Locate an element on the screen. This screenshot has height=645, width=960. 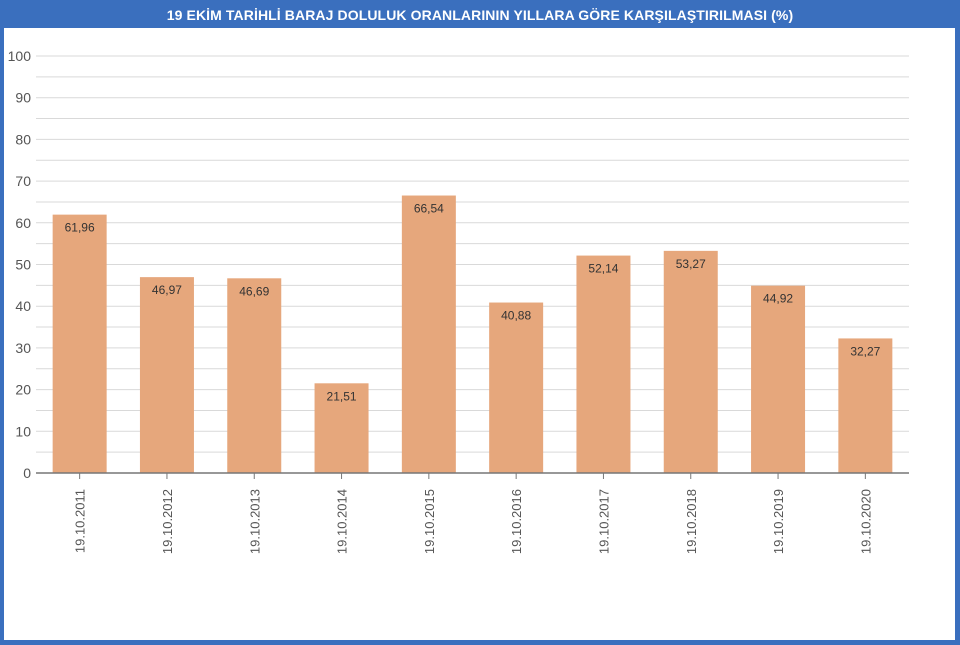
x-tick-label: 19.10.2015 is located at coordinates (429, 521).